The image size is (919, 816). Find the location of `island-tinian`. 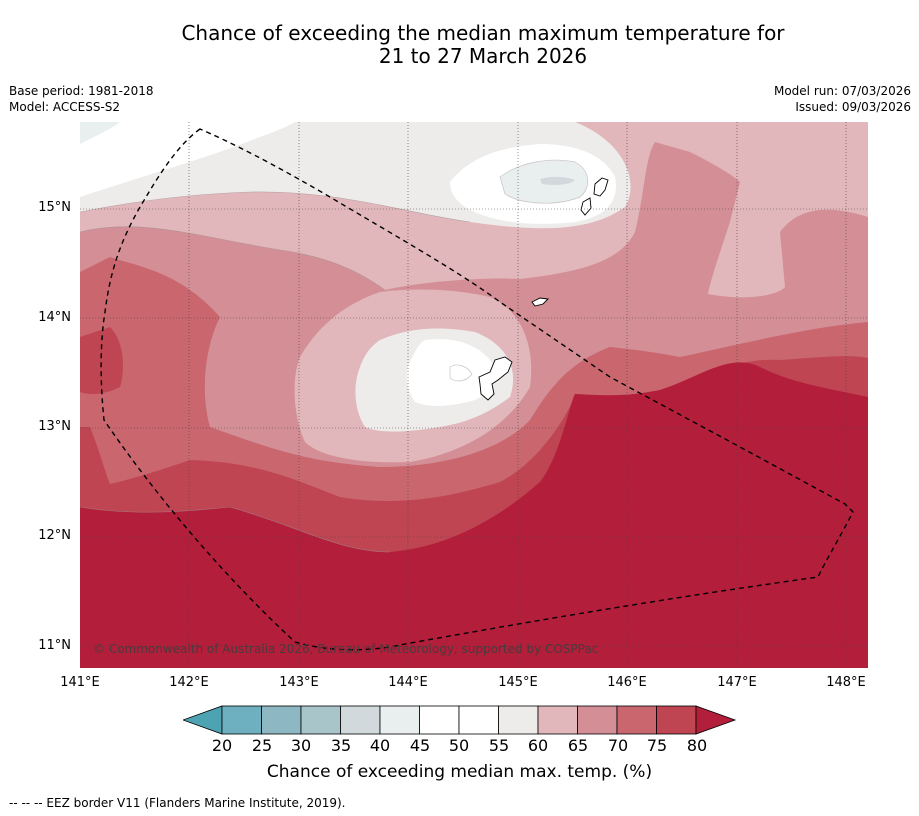

island-tinian is located at coordinates (586, 206).